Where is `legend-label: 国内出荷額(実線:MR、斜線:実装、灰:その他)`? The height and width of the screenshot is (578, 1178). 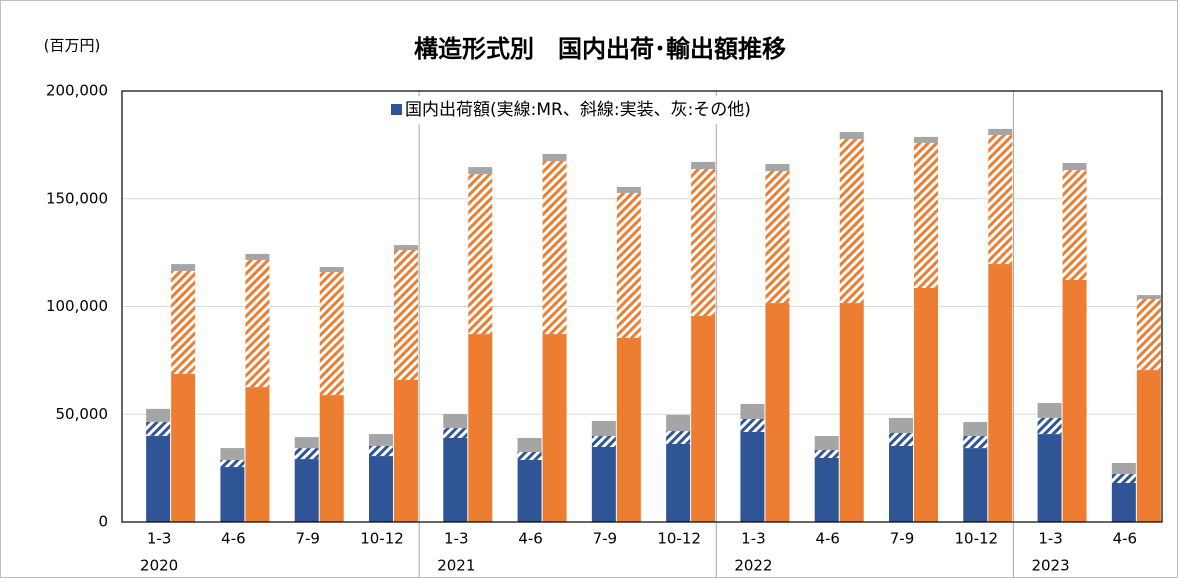
legend-label: 国内出荷額(実線:MR、斜線:実装、灰:その他) is located at coordinates (578, 110).